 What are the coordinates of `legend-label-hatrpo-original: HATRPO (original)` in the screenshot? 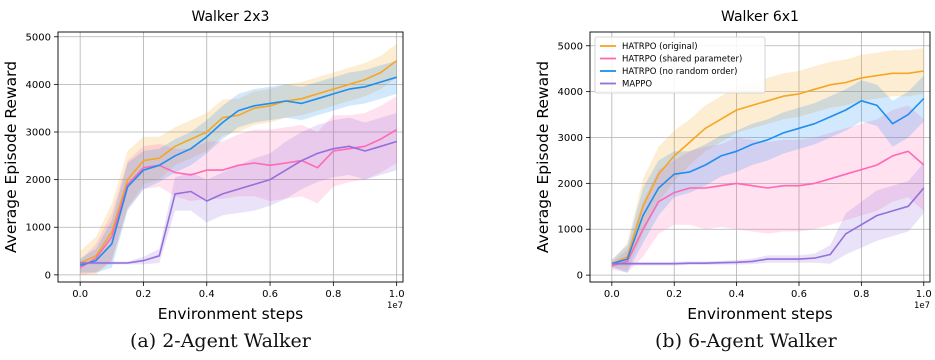 It's located at (660, 47).